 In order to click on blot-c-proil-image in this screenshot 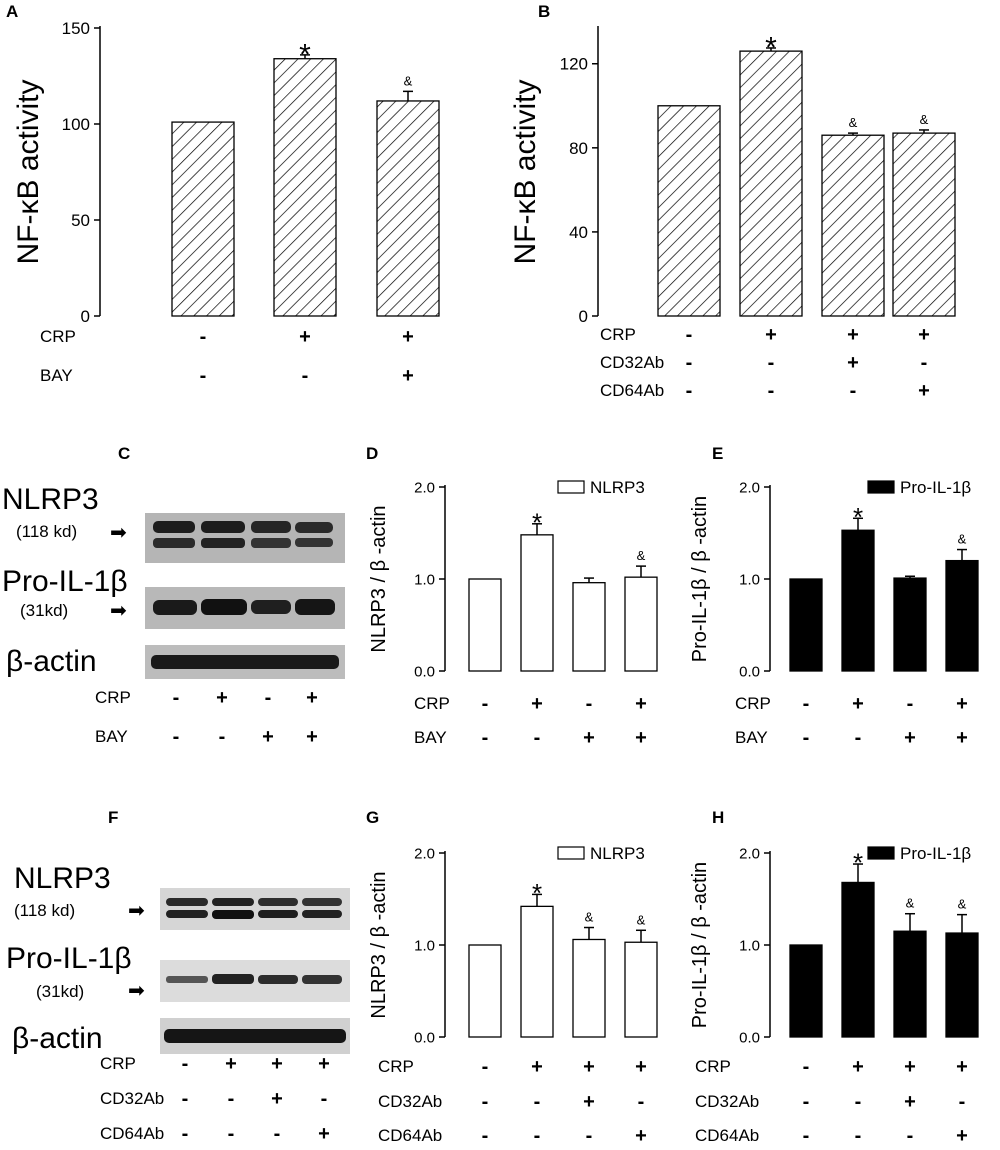, I will do `click(245, 608)`.